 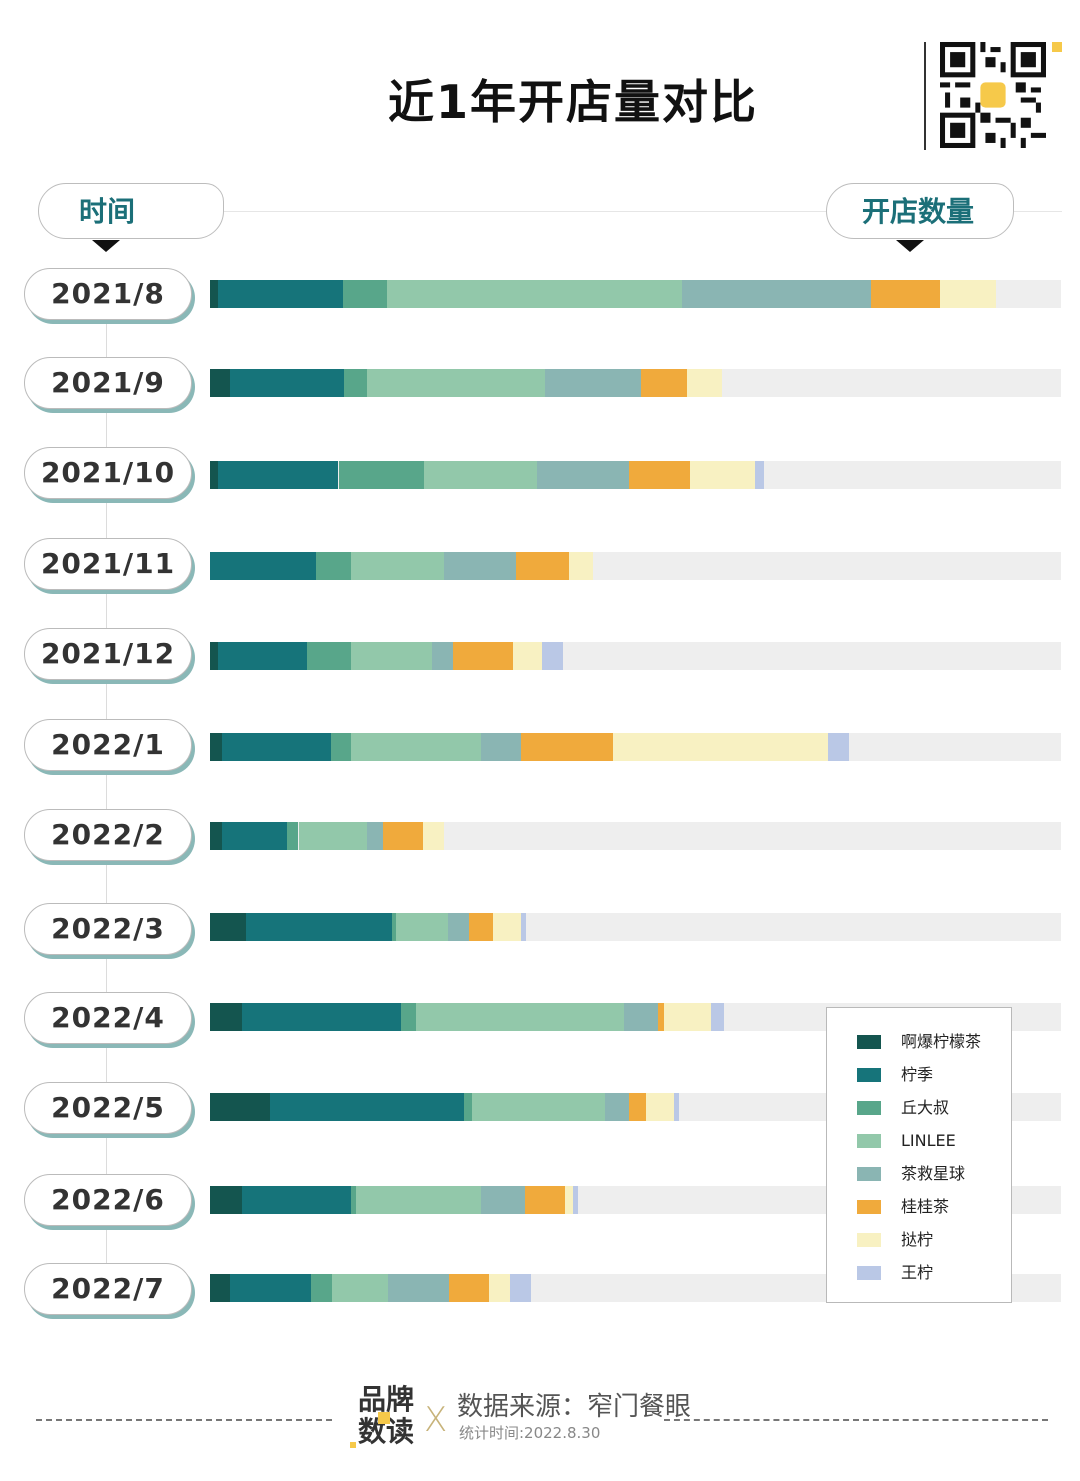 I want to click on date-label-pill: 2022/2, so click(x=108, y=835).